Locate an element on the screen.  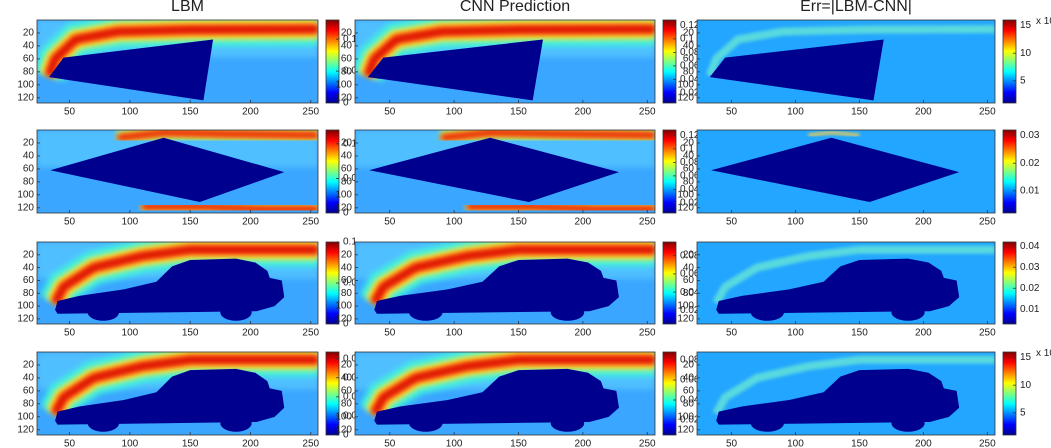
colorbar-tick-label: 0.05 is located at coordinates (353, 283).